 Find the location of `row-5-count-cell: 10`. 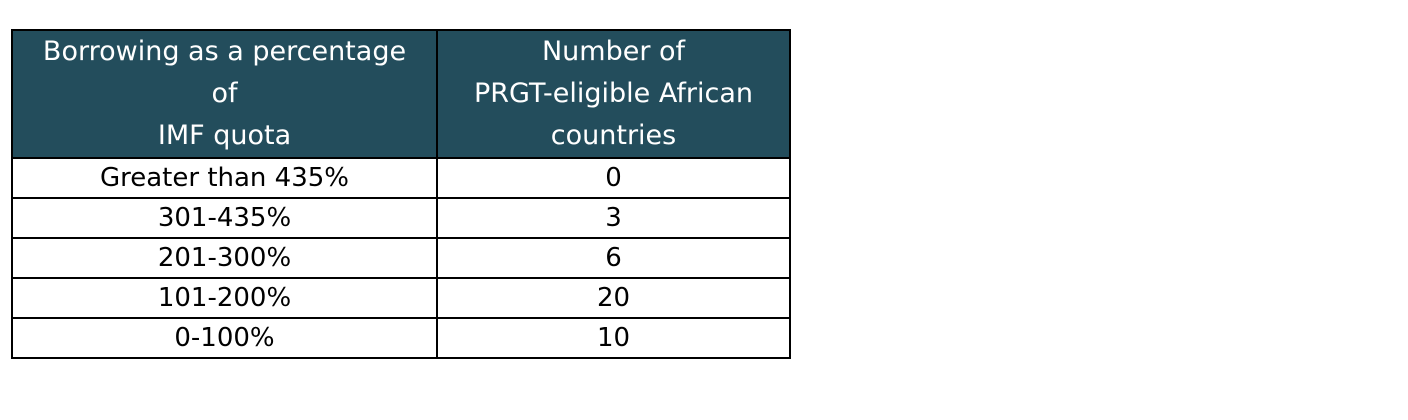

row-5-count-cell: 10 is located at coordinates (613, 338).